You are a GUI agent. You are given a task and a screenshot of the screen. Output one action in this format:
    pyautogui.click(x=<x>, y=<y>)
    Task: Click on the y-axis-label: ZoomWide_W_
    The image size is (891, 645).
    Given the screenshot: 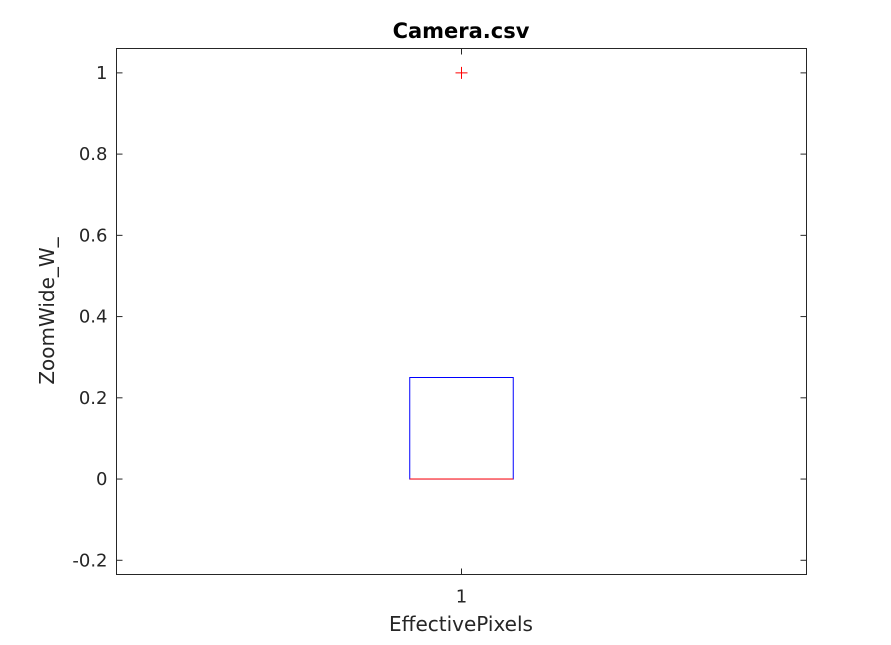 What is the action you would take?
    pyautogui.click(x=47, y=310)
    